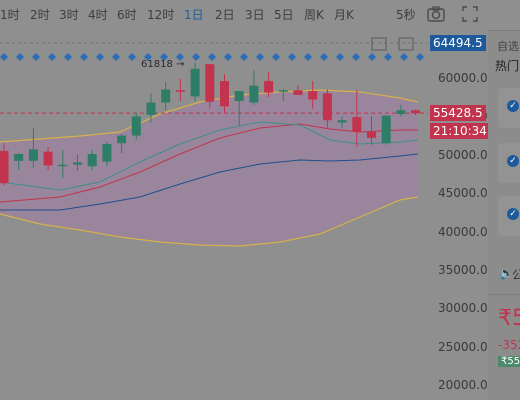  I want to click on timeframe-5d: 5日, so click(284, 15).